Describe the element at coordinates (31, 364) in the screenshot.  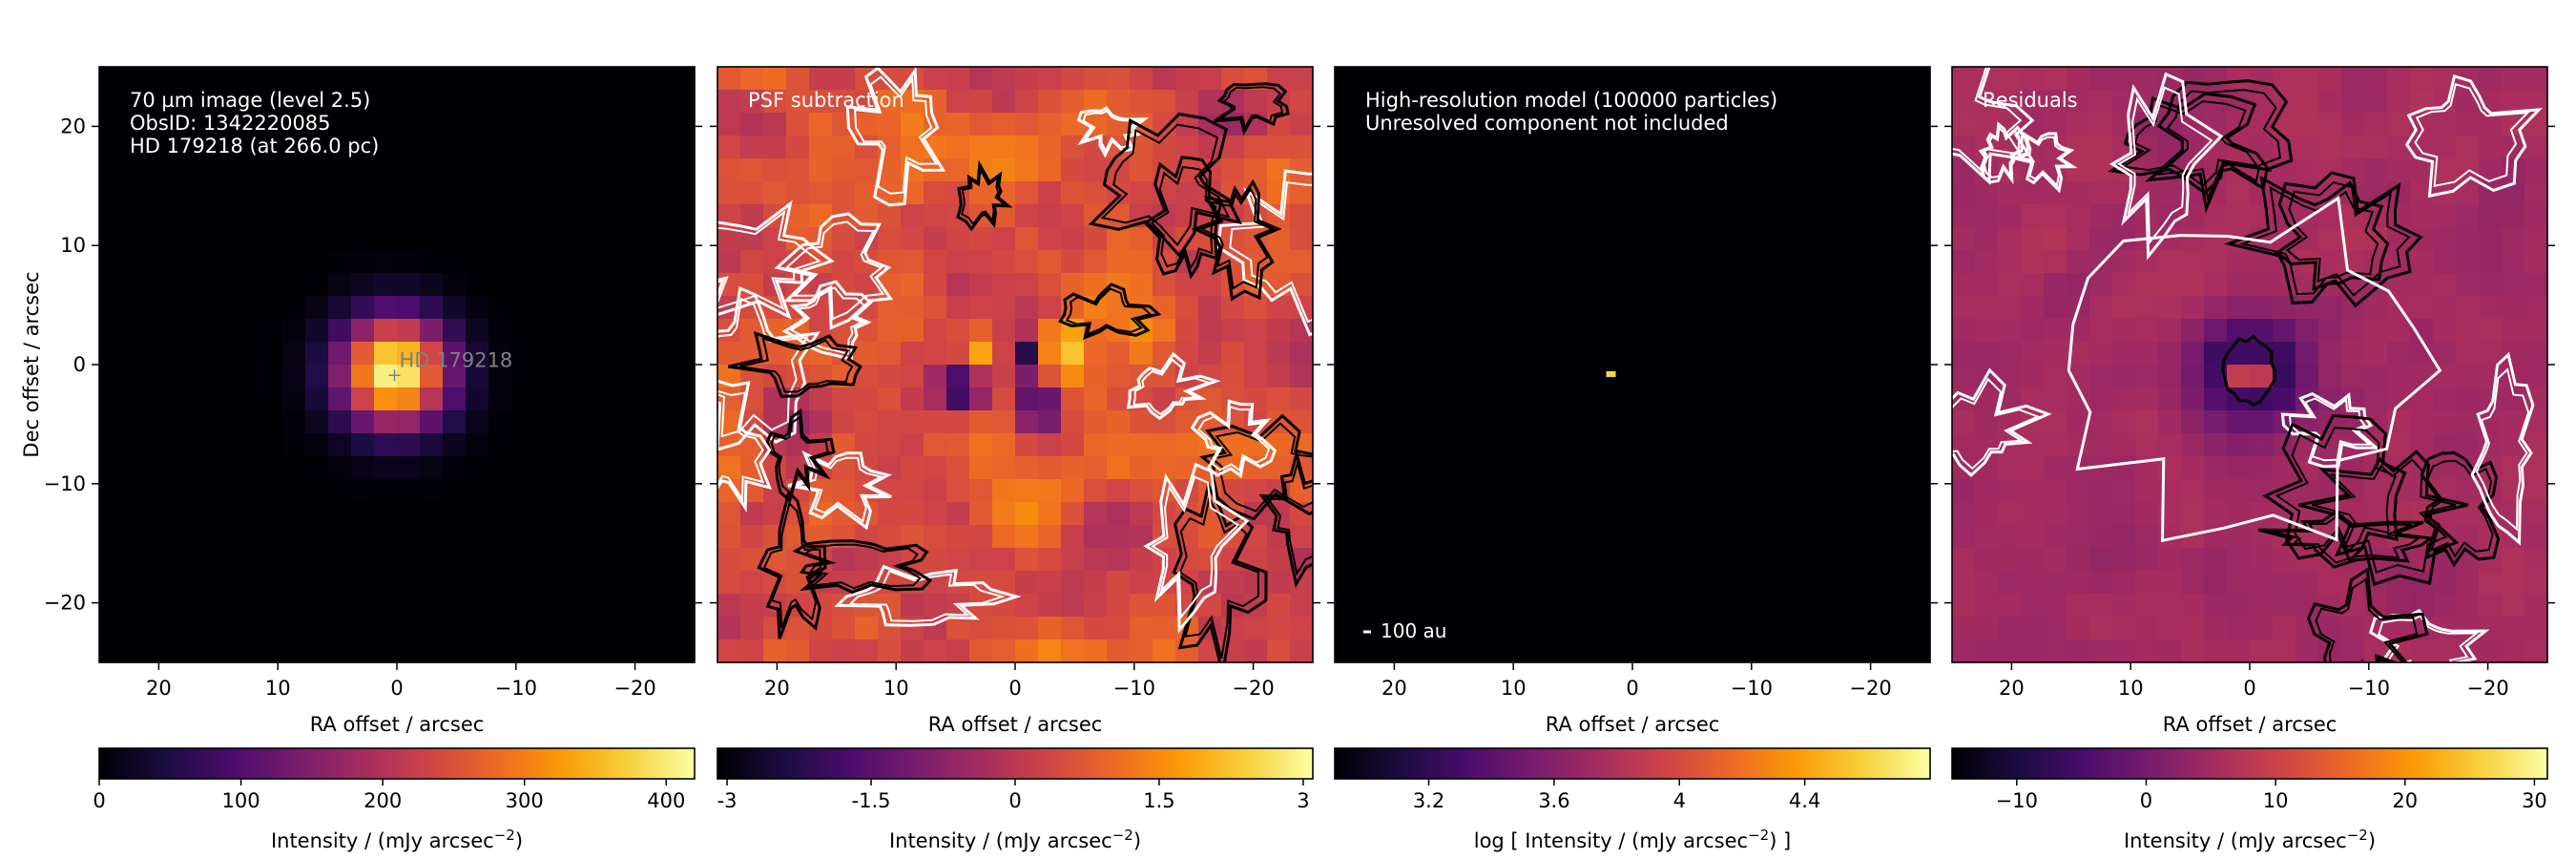
I see `y-axis-label: Dec offset / arcsec` at that location.